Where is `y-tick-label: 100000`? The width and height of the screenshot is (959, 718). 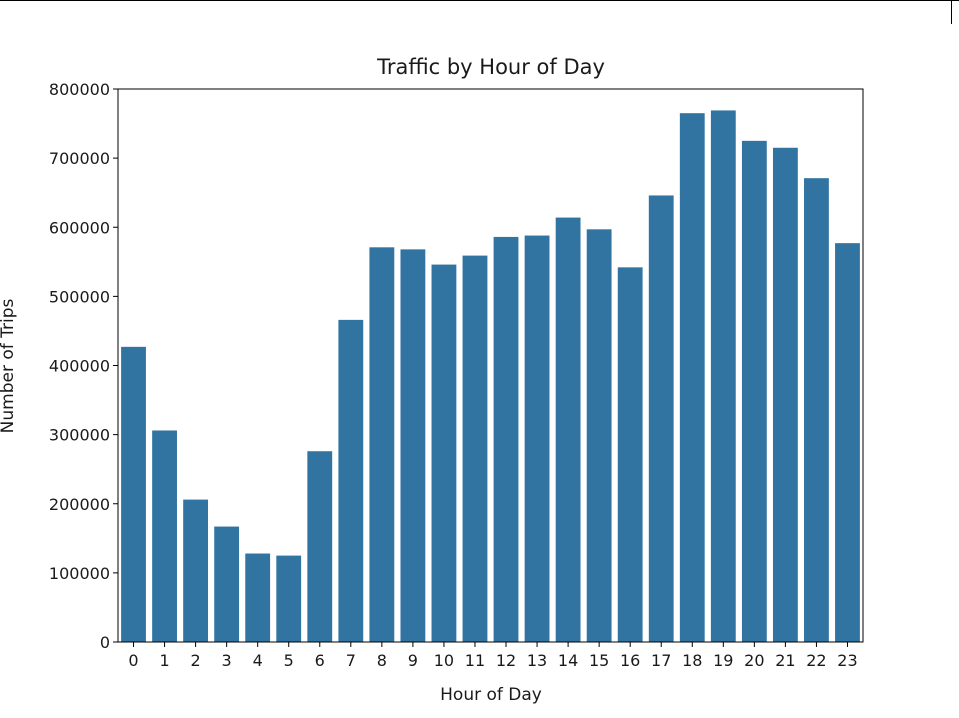 y-tick-label: 100000 is located at coordinates (79, 573).